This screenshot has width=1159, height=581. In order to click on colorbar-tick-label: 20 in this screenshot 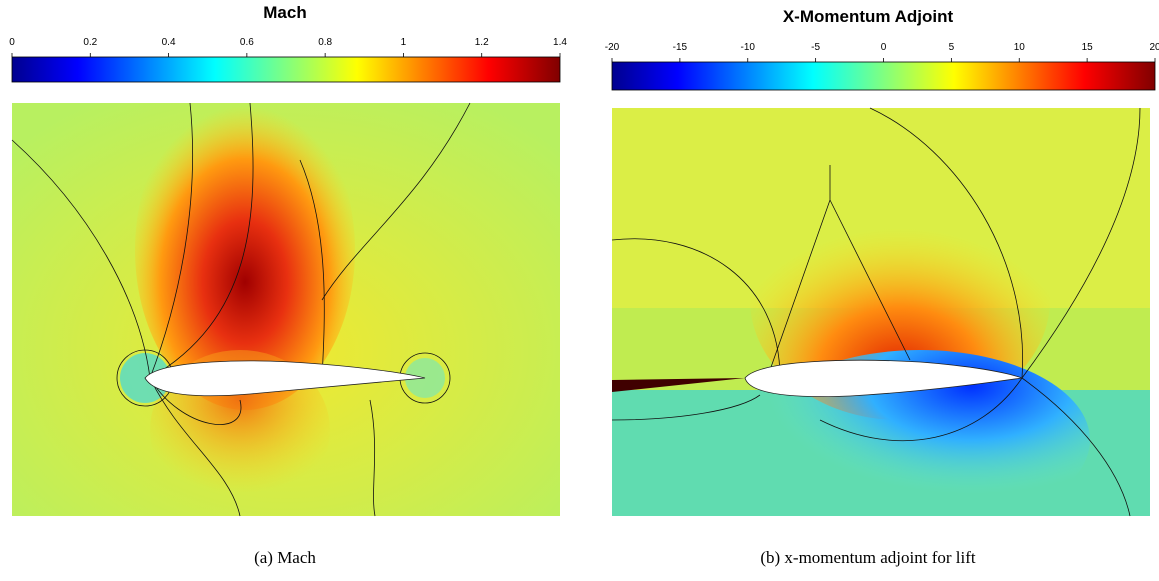, I will do `click(1154, 47)`.